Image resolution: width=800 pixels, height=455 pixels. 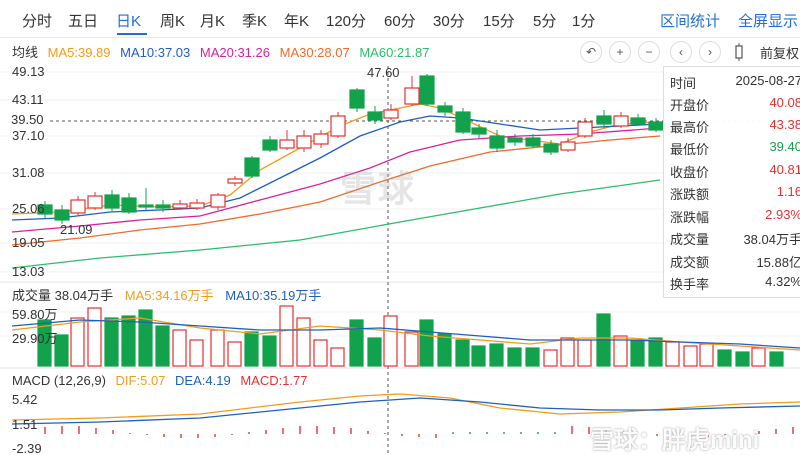 I want to click on volume-axis-mid: 29.90万, so click(x=35, y=338).